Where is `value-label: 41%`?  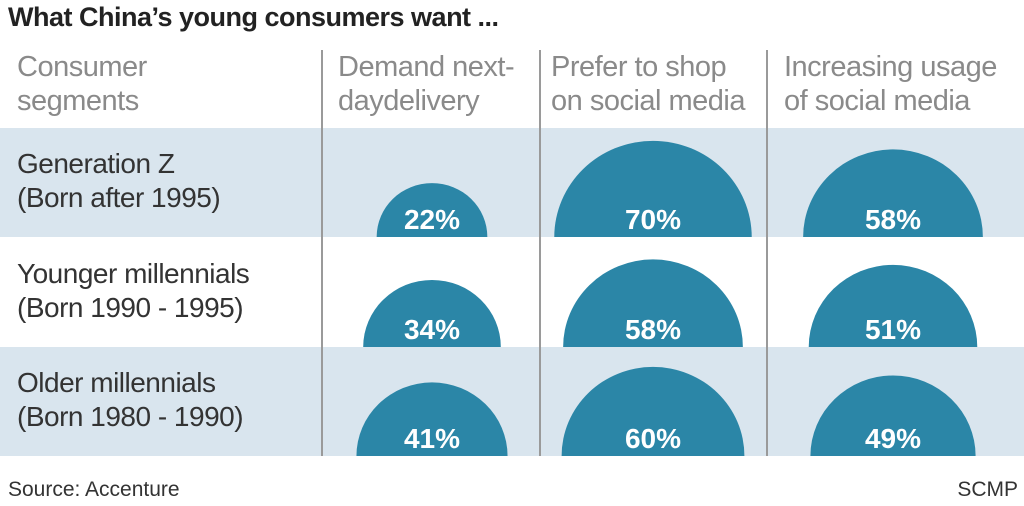
value-label: 41% is located at coordinates (432, 438).